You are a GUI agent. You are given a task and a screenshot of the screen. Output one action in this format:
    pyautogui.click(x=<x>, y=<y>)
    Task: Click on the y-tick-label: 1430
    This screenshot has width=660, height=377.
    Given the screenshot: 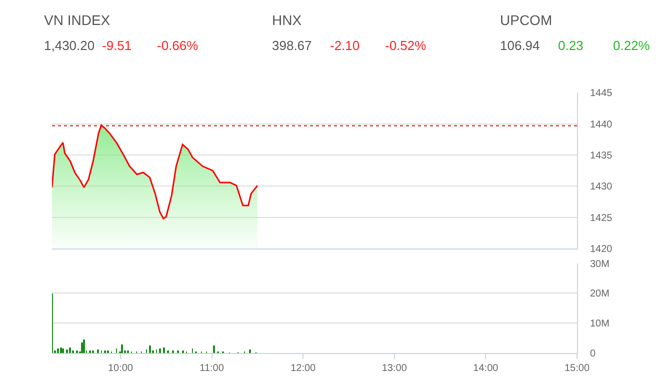 What is the action you would take?
    pyautogui.click(x=601, y=187)
    